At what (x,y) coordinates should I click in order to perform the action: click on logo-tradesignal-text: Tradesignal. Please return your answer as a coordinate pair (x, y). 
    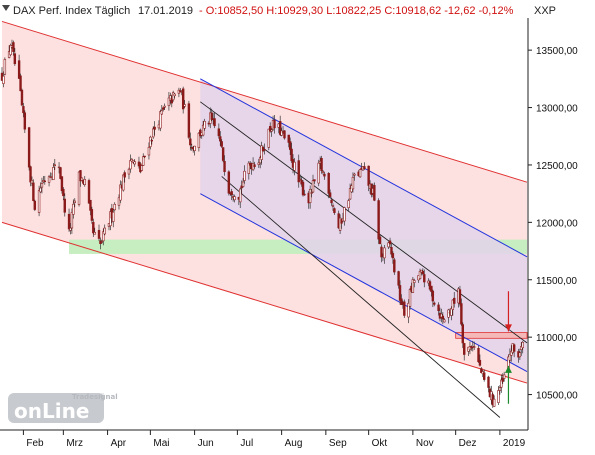
    Looking at the image, I should click on (95, 397).